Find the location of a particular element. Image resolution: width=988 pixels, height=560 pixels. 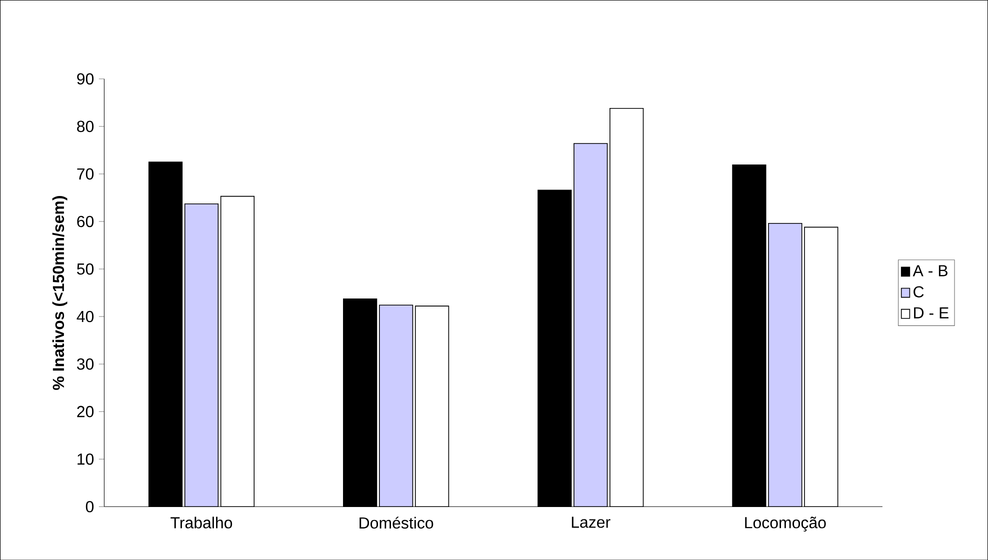

x-tick-label: Lazer is located at coordinates (591, 522).